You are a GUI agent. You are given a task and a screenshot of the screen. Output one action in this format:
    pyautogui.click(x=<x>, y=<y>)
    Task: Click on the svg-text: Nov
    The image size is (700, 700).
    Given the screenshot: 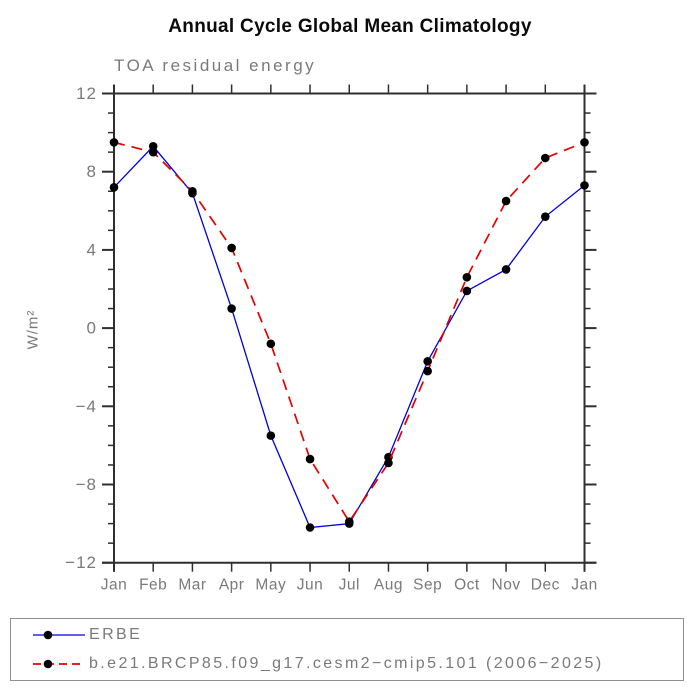 What is the action you would take?
    pyautogui.click(x=506, y=585)
    